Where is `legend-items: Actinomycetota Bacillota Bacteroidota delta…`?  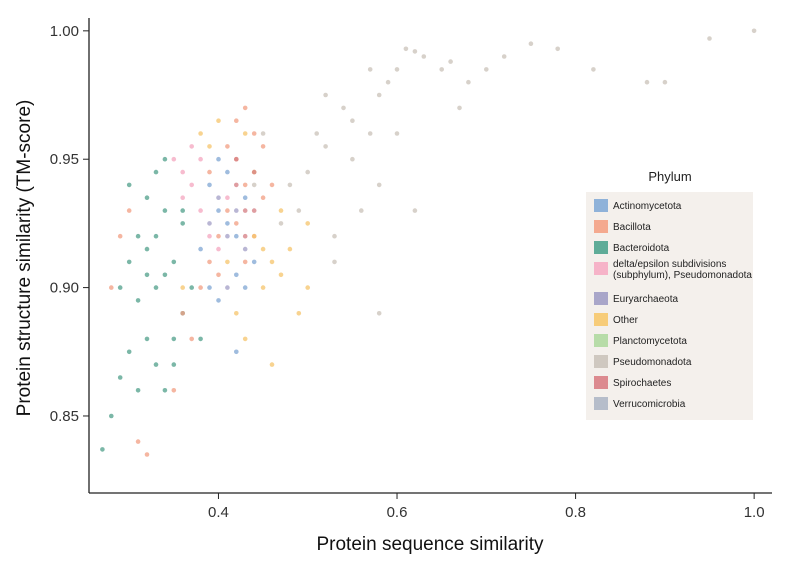 legend-items: Actinomycetota Bacillota Bacteroidota delta… is located at coordinates (673, 304).